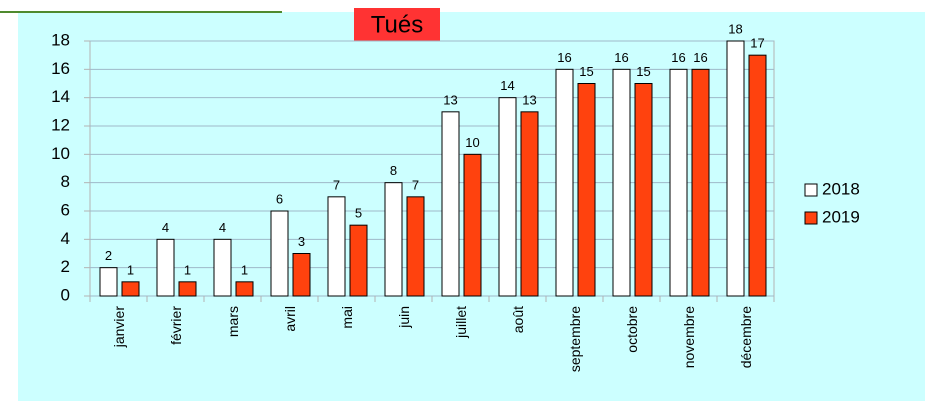 The width and height of the screenshot is (925, 401). What do you see at coordinates (393, 170) in the screenshot?
I see `data-label: 8` at bounding box center [393, 170].